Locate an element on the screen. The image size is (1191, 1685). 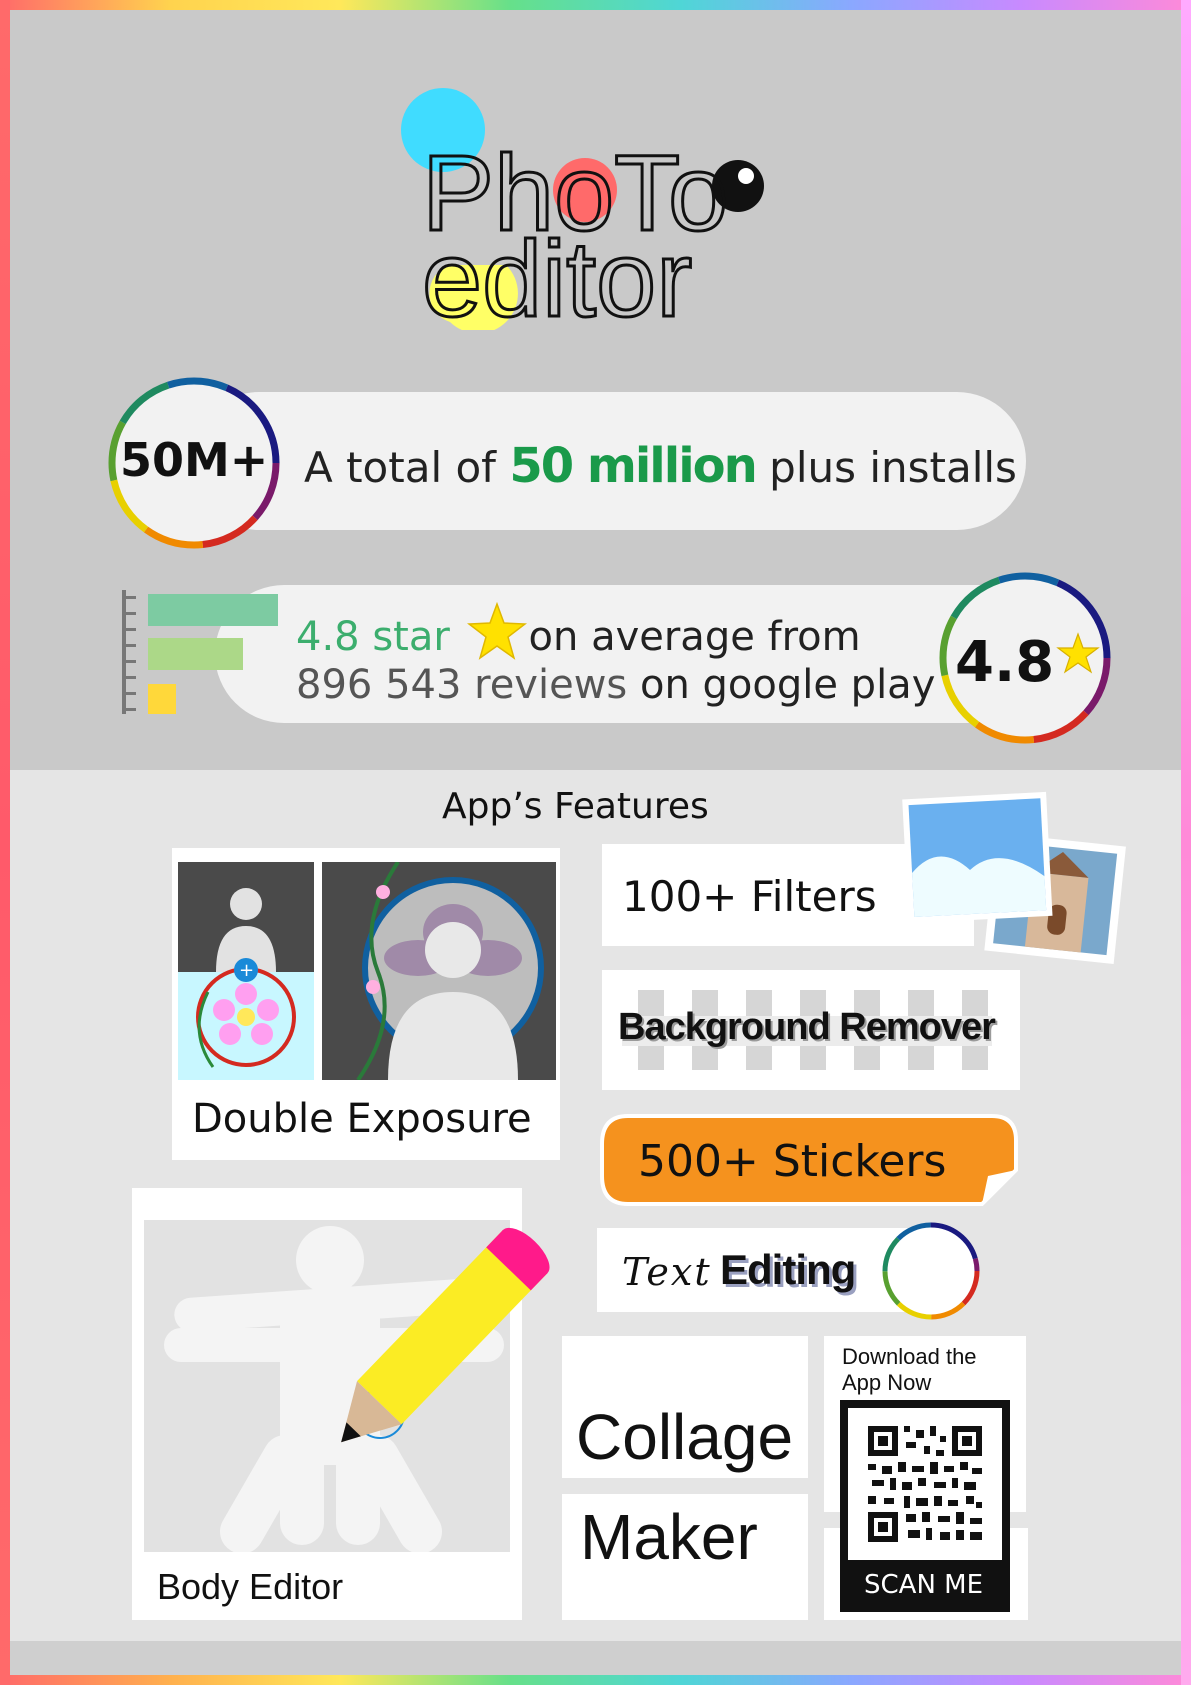
text-editing-card is located at coordinates (762, 1270).